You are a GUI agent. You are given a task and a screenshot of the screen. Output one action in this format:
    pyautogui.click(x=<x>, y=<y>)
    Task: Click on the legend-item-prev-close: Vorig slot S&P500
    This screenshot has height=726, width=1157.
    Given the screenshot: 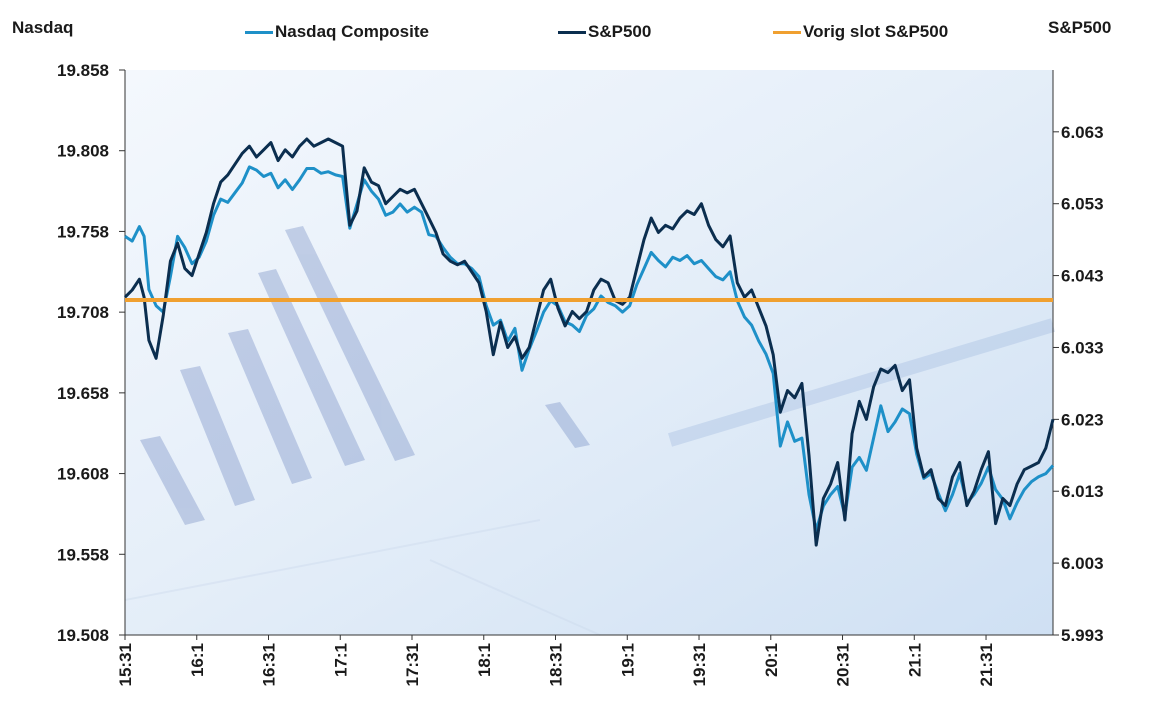 What is the action you would take?
    pyautogui.click(x=860, y=32)
    